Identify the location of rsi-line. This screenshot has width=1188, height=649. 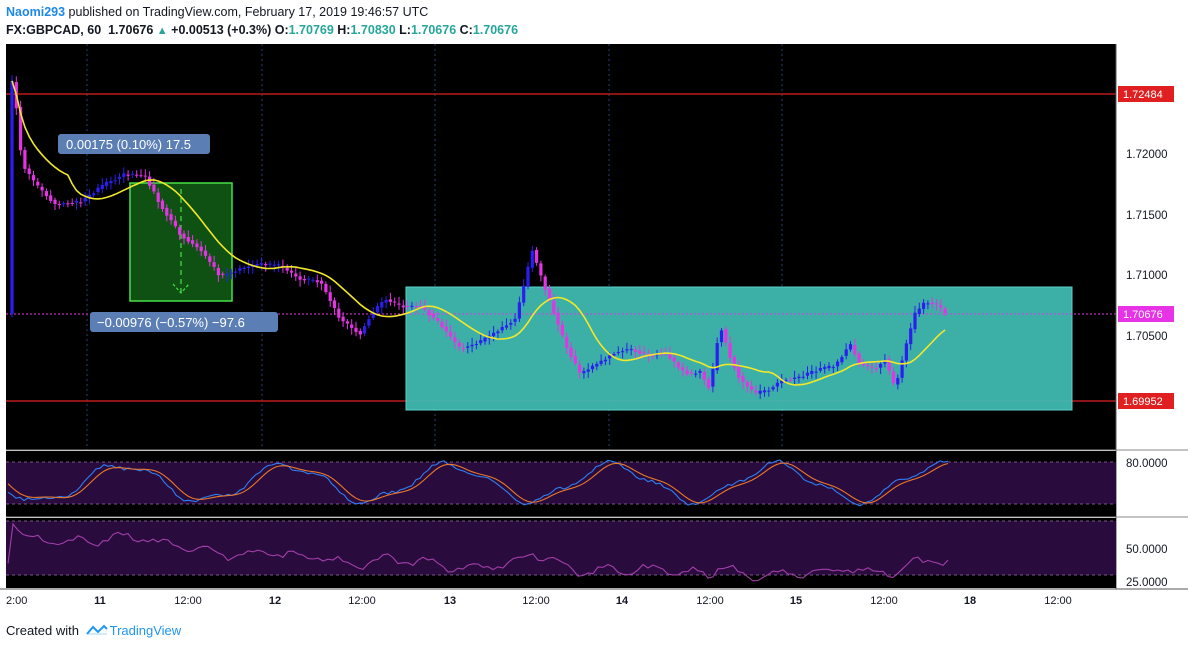
(478, 552).